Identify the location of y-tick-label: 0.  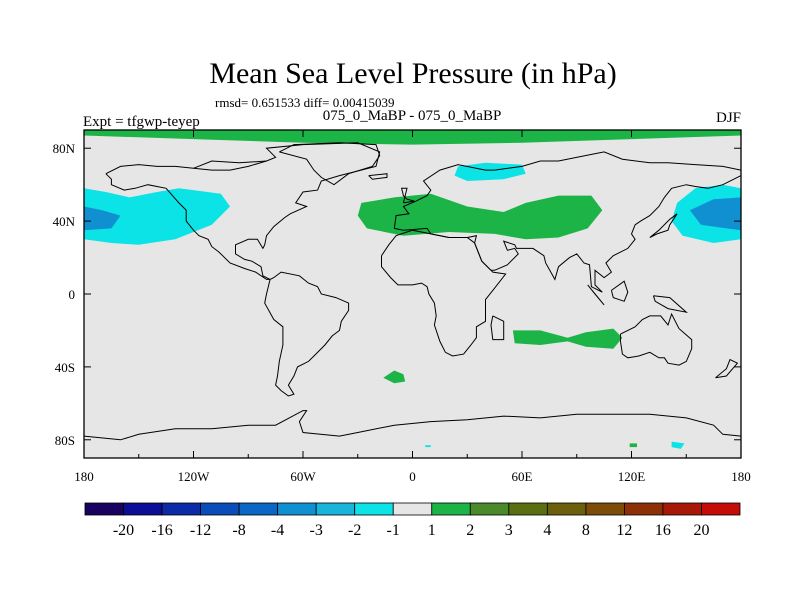
(72, 294).